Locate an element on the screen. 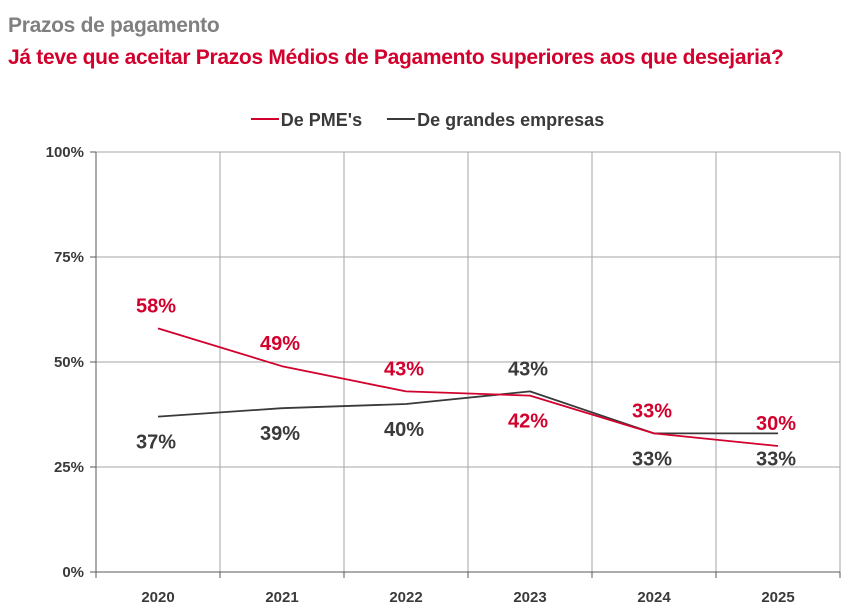 This screenshot has height=612, width=855. y-tick-label: 0% is located at coordinates (73, 572).